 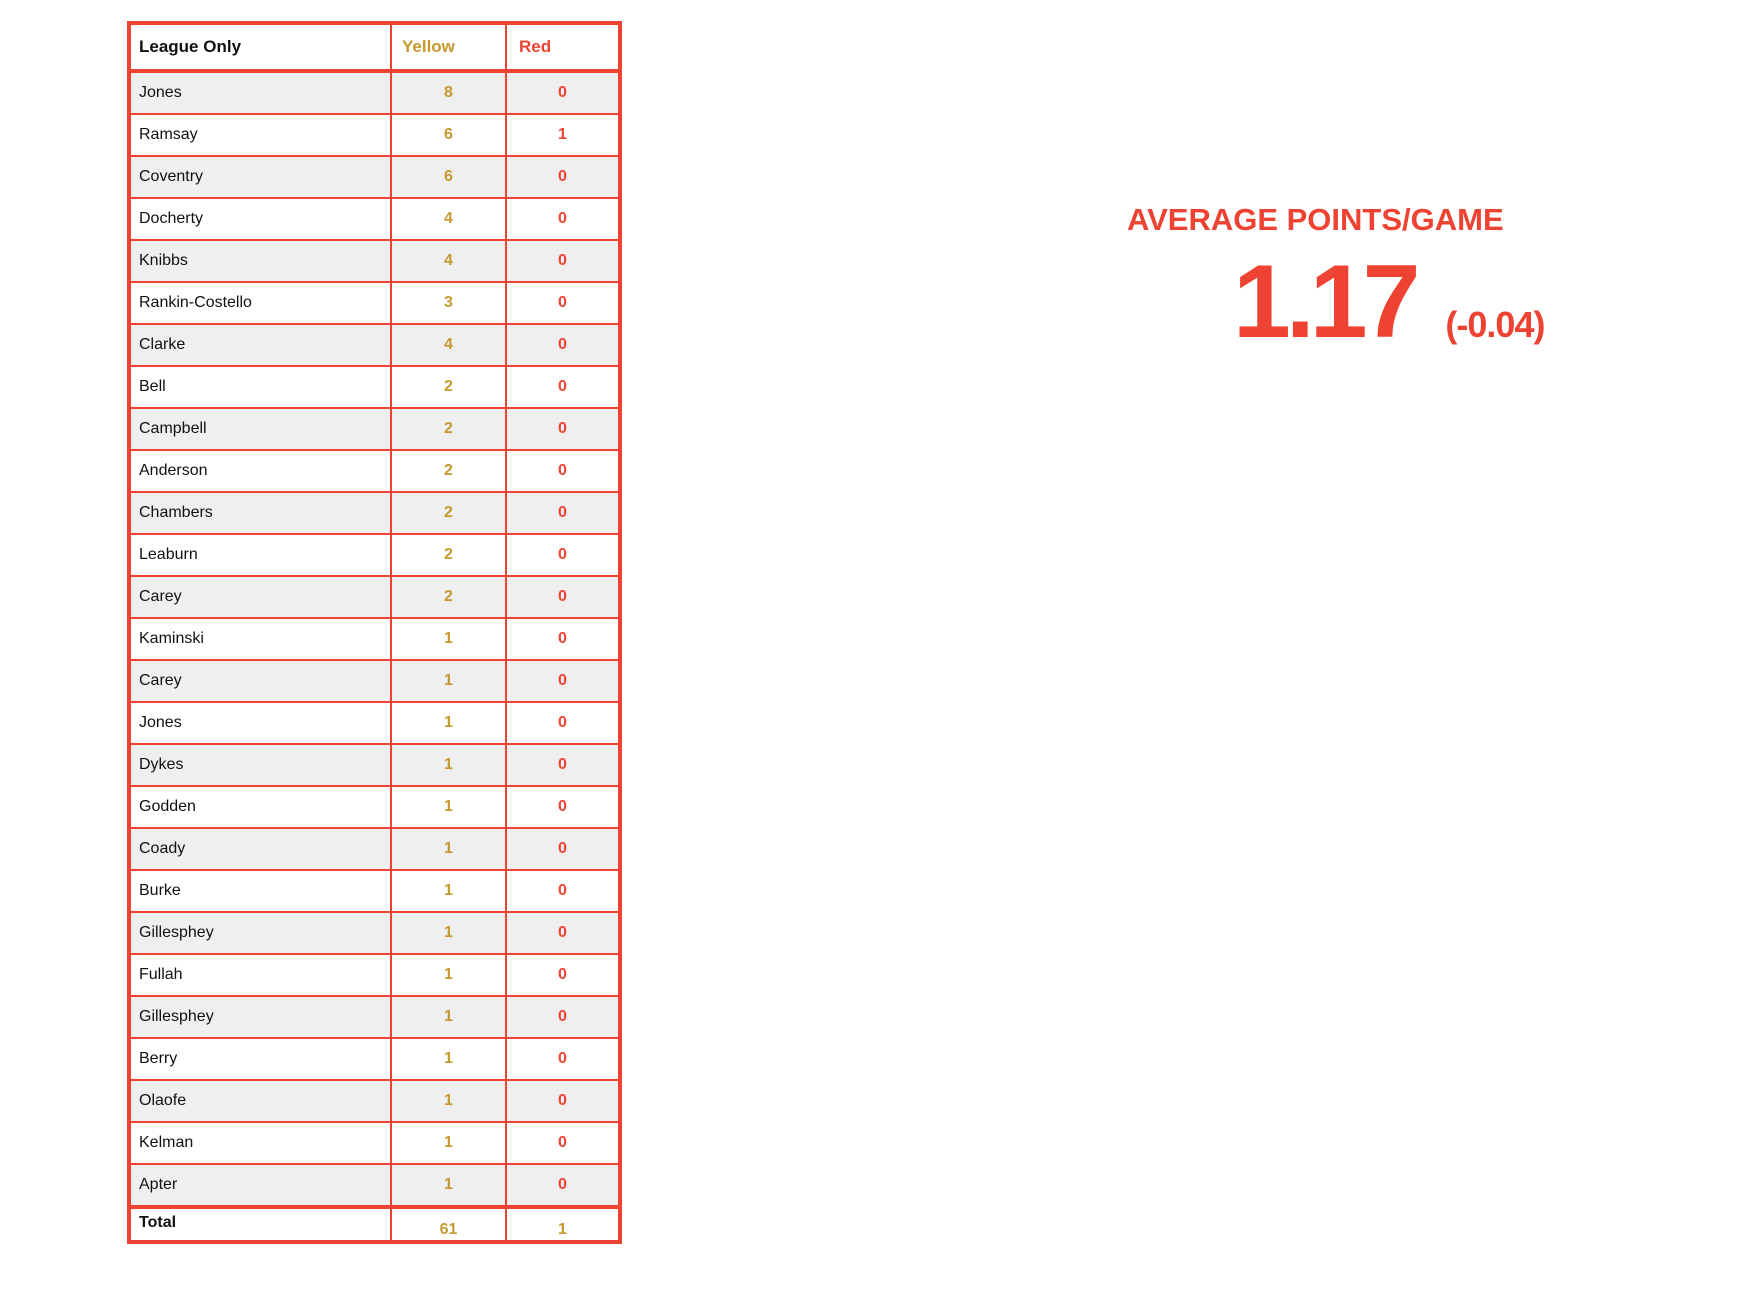 I want to click on kpi-title: AVERAGE POINTS/GAME, so click(x=1315, y=219).